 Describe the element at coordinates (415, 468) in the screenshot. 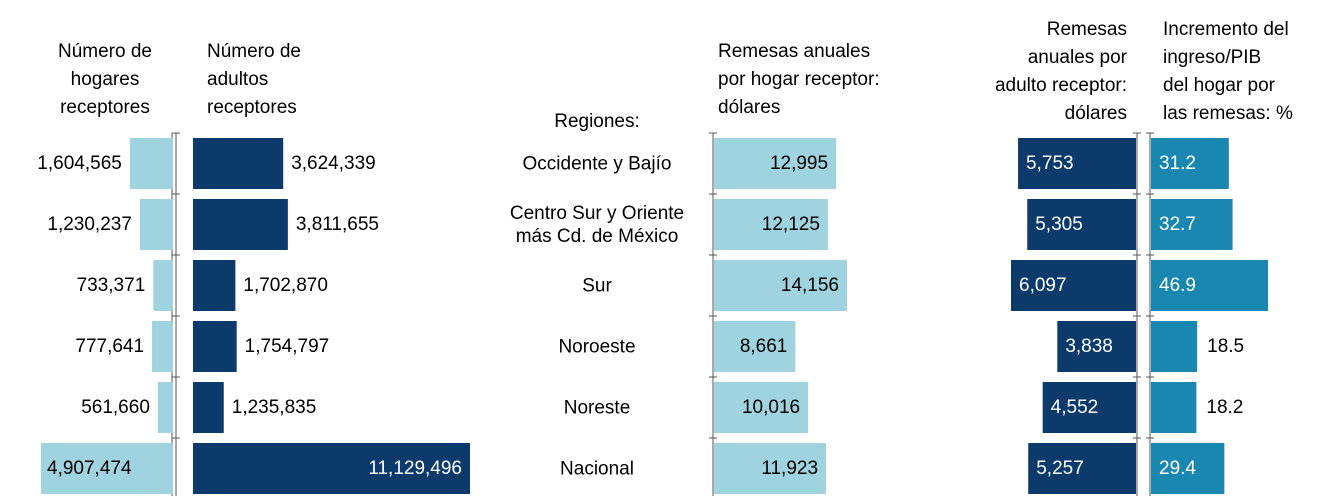

I see `value-label: 11,129,496` at that location.